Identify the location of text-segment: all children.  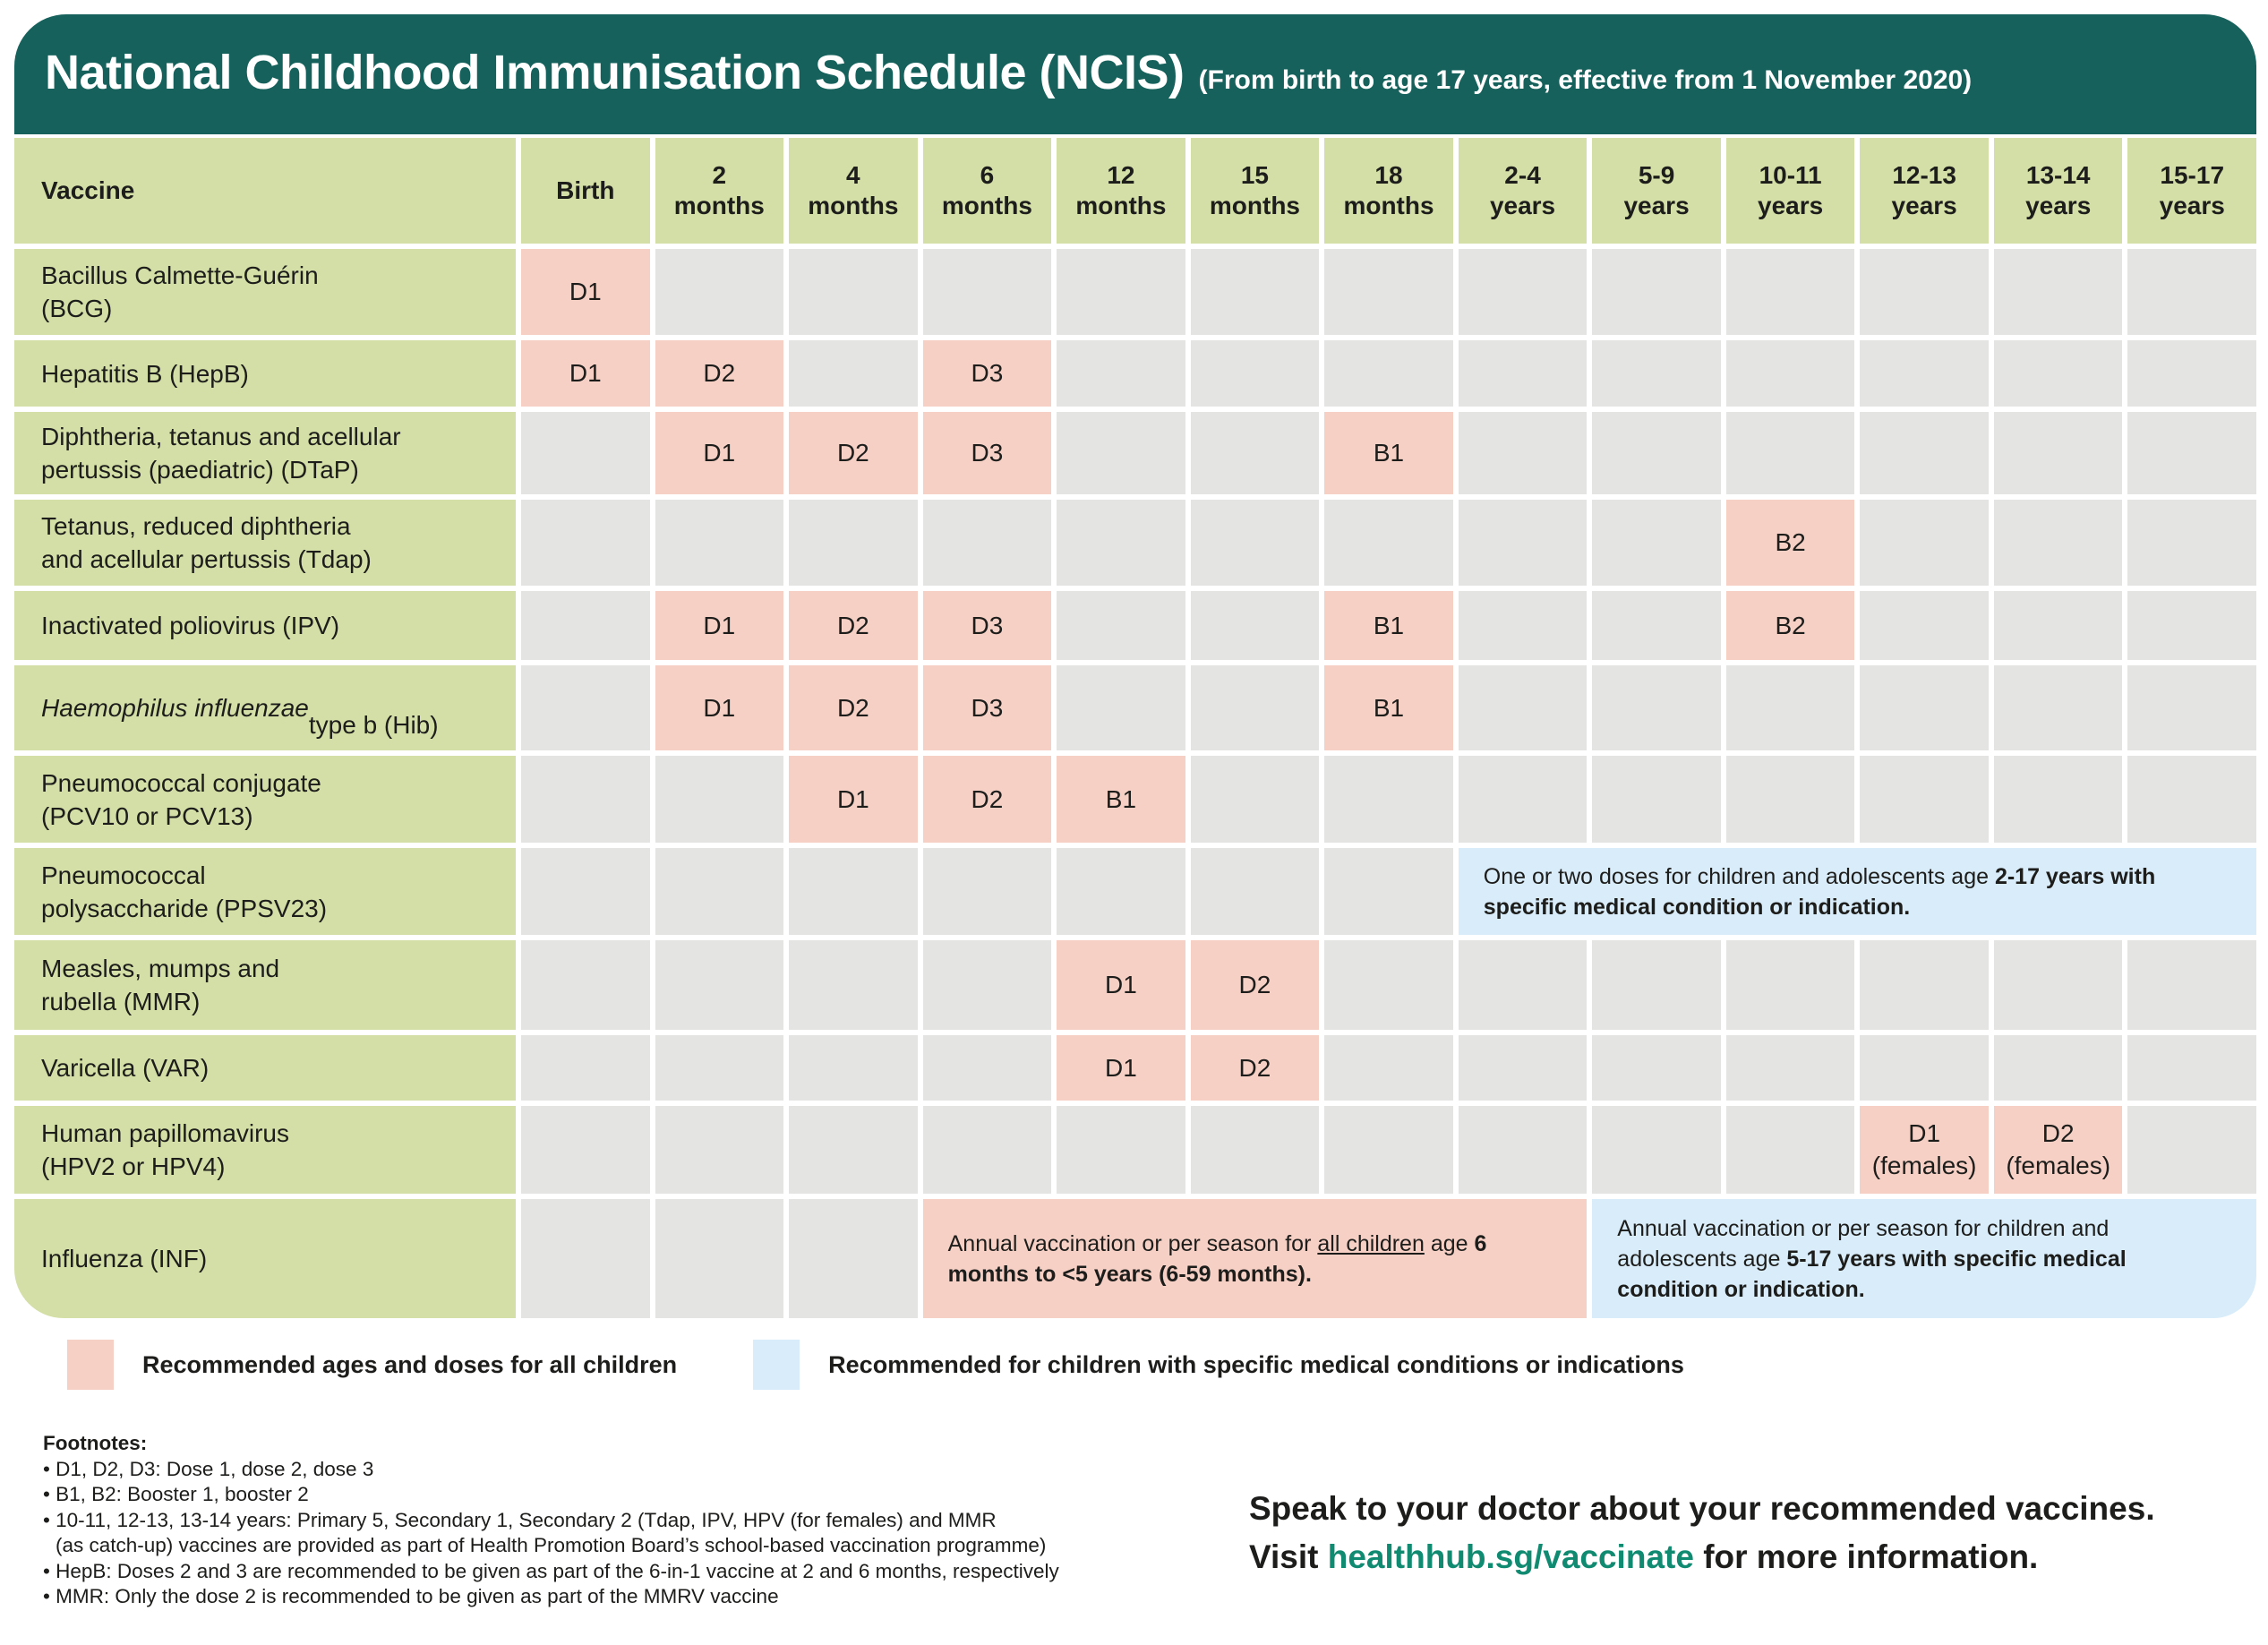
(1371, 1243).